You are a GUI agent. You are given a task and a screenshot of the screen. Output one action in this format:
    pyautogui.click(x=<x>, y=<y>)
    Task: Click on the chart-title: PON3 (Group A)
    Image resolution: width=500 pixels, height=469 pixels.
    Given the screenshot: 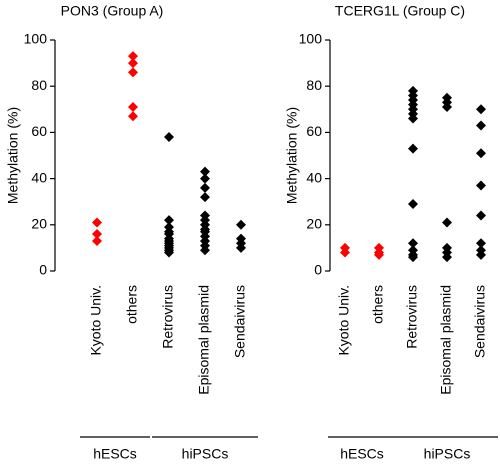 What is the action you would take?
    pyautogui.click(x=112, y=11)
    